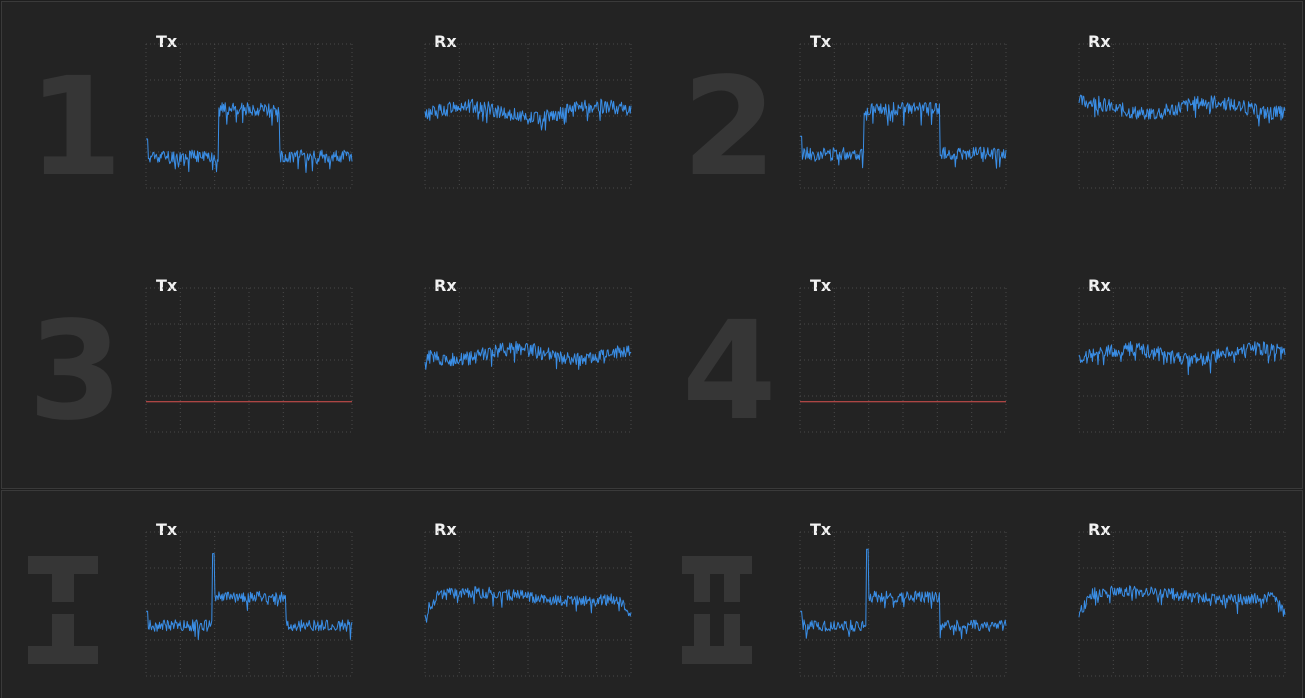 The width and height of the screenshot is (1305, 698). I want to click on chart-tx-I, so click(249, 604).